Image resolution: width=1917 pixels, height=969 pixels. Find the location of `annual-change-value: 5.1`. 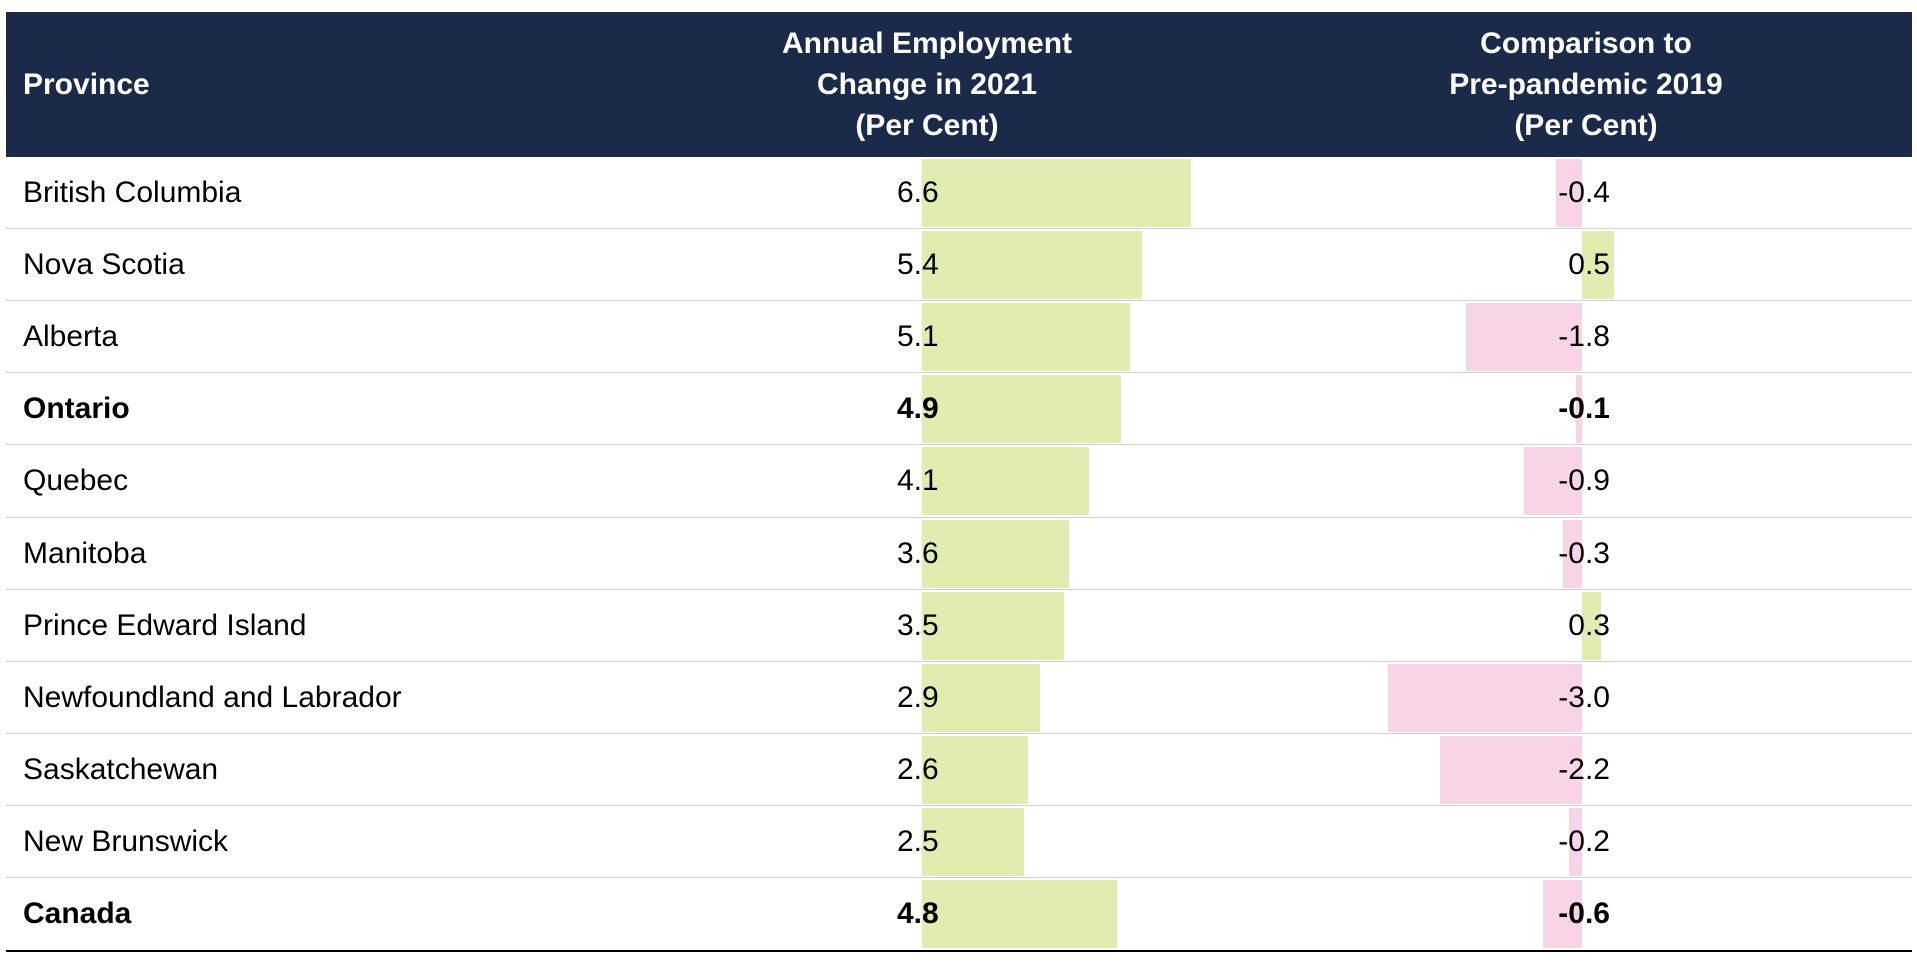

annual-change-value: 5.1 is located at coordinates (918, 337).